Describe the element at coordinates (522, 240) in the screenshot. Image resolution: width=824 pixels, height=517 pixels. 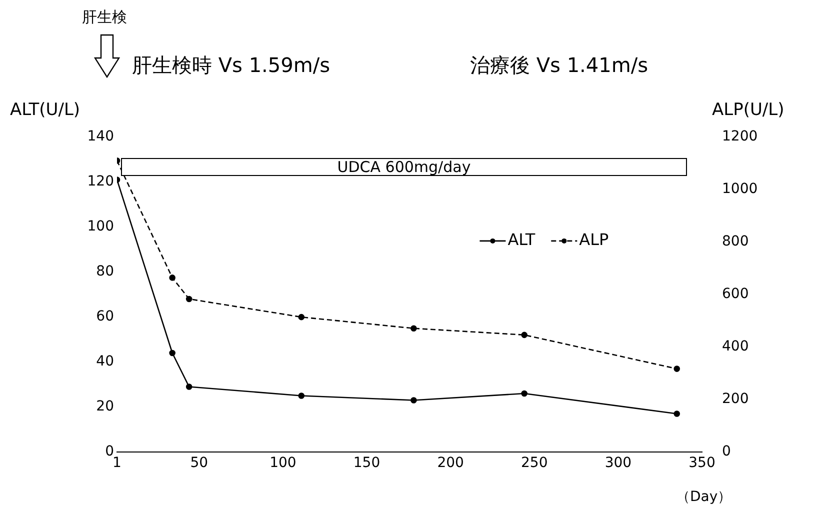
I see `legend-label: ALT` at that location.